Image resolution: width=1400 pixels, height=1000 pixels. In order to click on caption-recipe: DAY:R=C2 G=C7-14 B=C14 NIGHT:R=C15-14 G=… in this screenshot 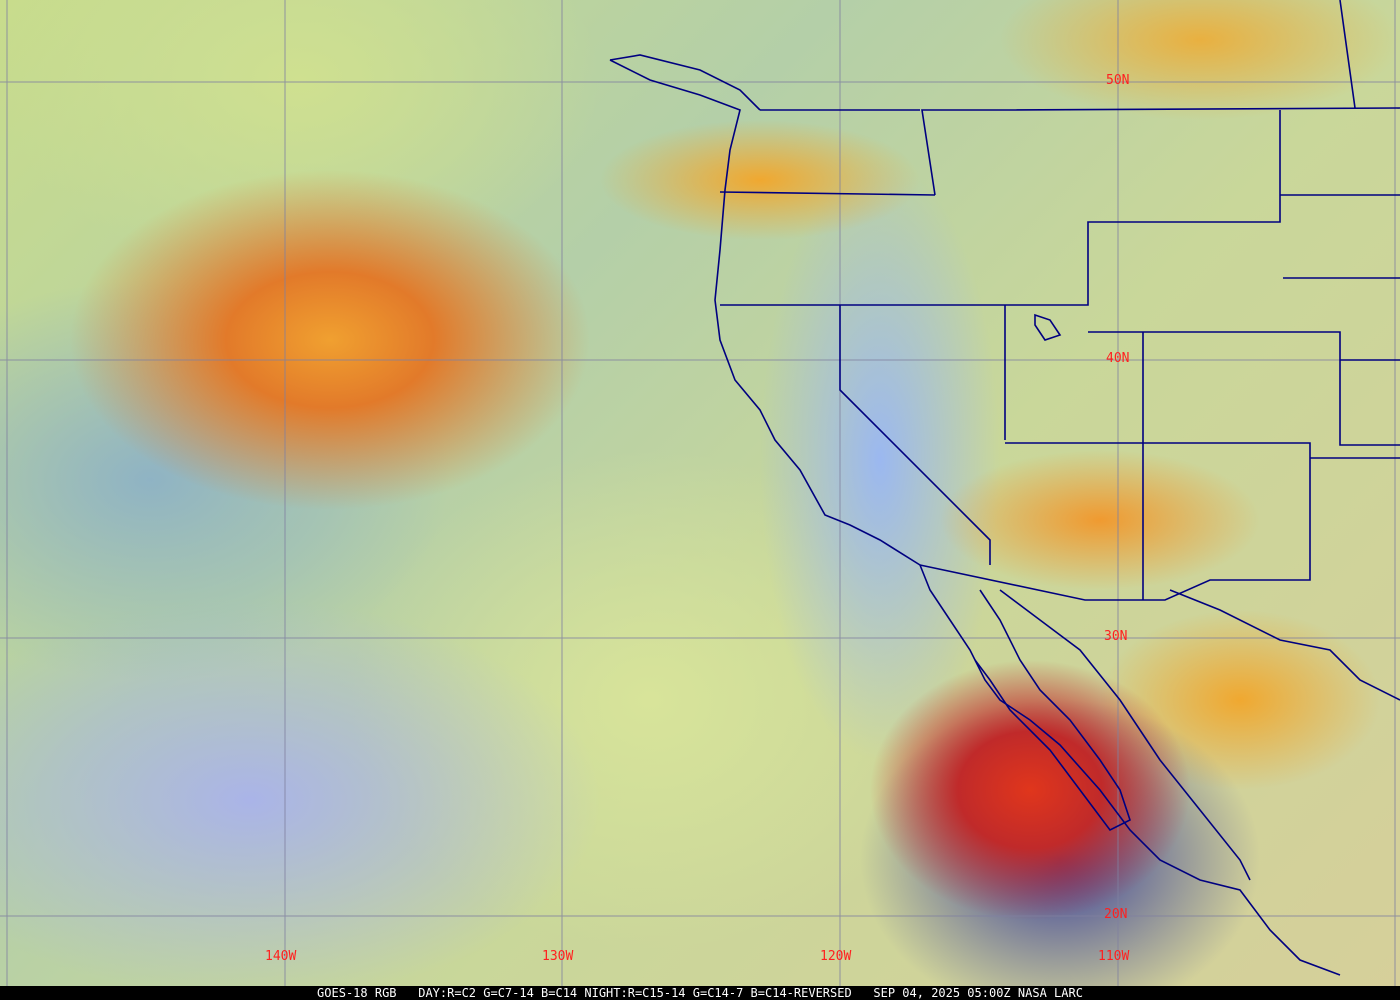, I will do `click(635, 993)`.